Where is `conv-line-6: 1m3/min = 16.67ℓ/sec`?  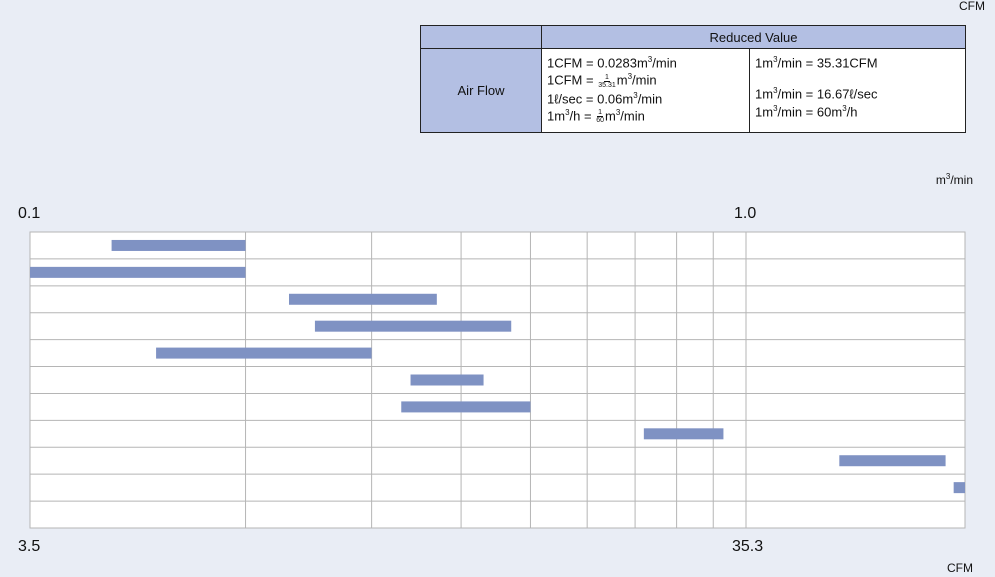 conv-line-6: 1m3/min = 16.67ℓ/sec is located at coordinates (816, 94).